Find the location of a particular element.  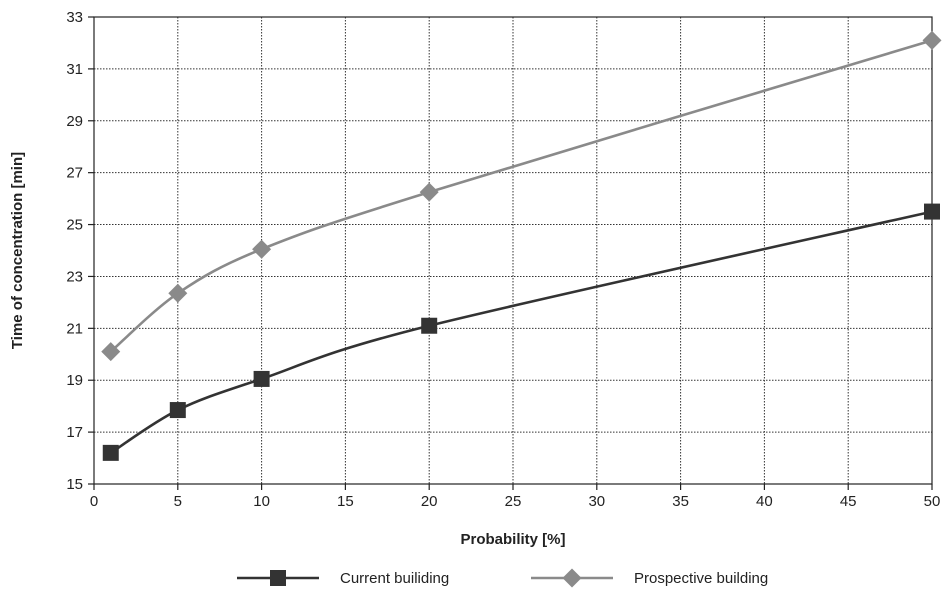

y-tick-label: 15 is located at coordinates (74, 484).